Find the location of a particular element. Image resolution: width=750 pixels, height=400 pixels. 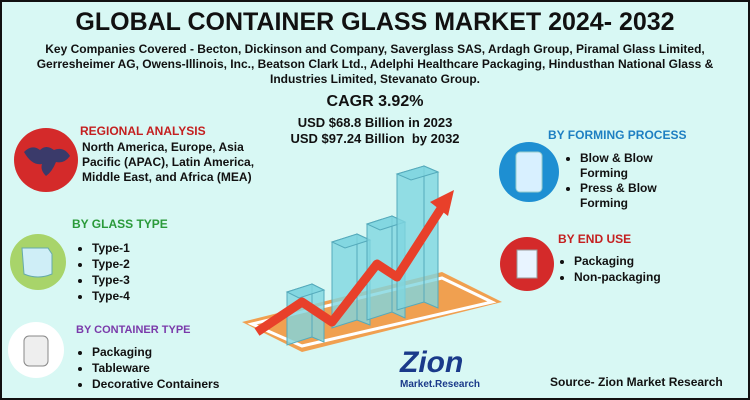

arrow-head is located at coordinates (442, 203).